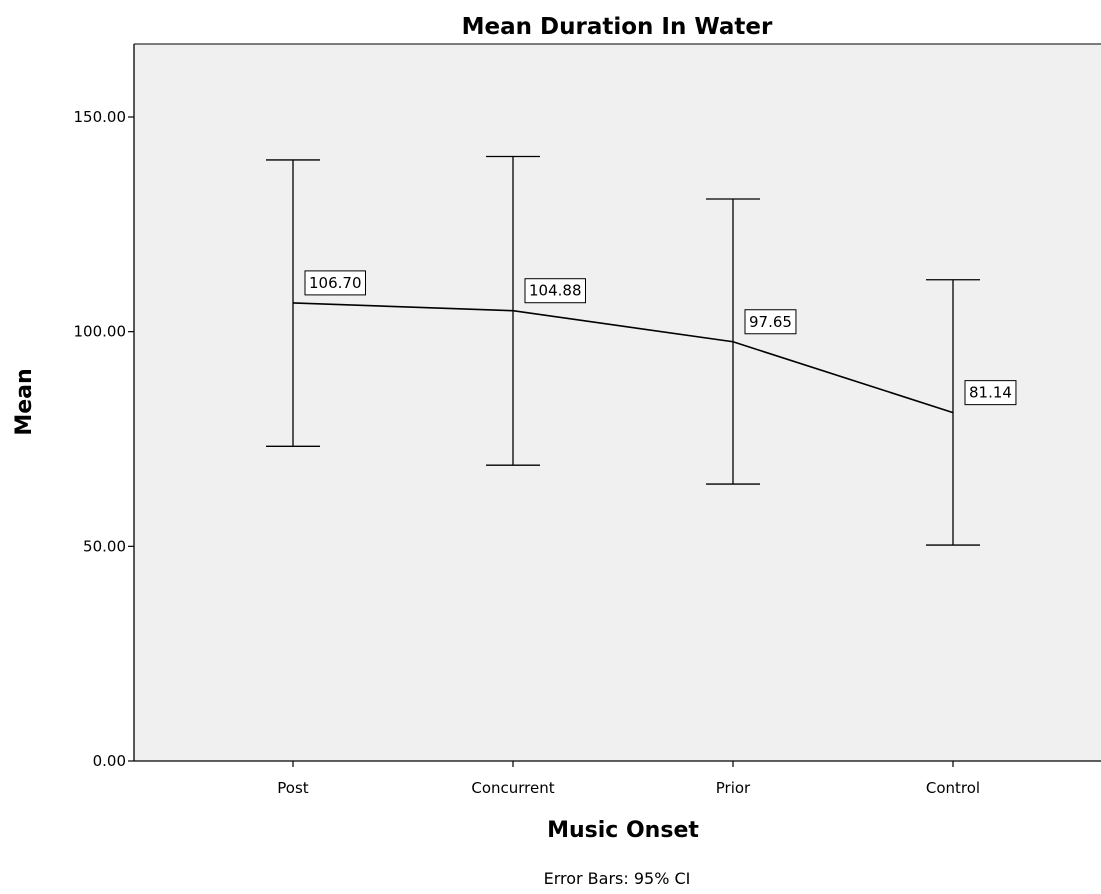  I want to click on error-bars-footnote: Error Bars: 95% CI, so click(617, 878).